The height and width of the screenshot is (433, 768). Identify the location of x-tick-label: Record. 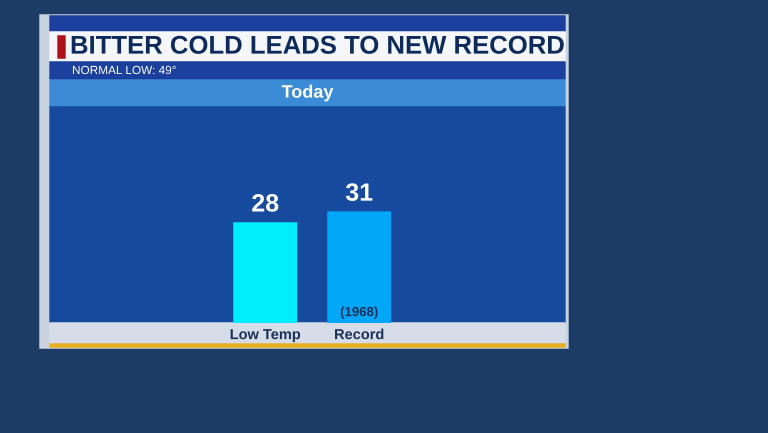
(359, 334).